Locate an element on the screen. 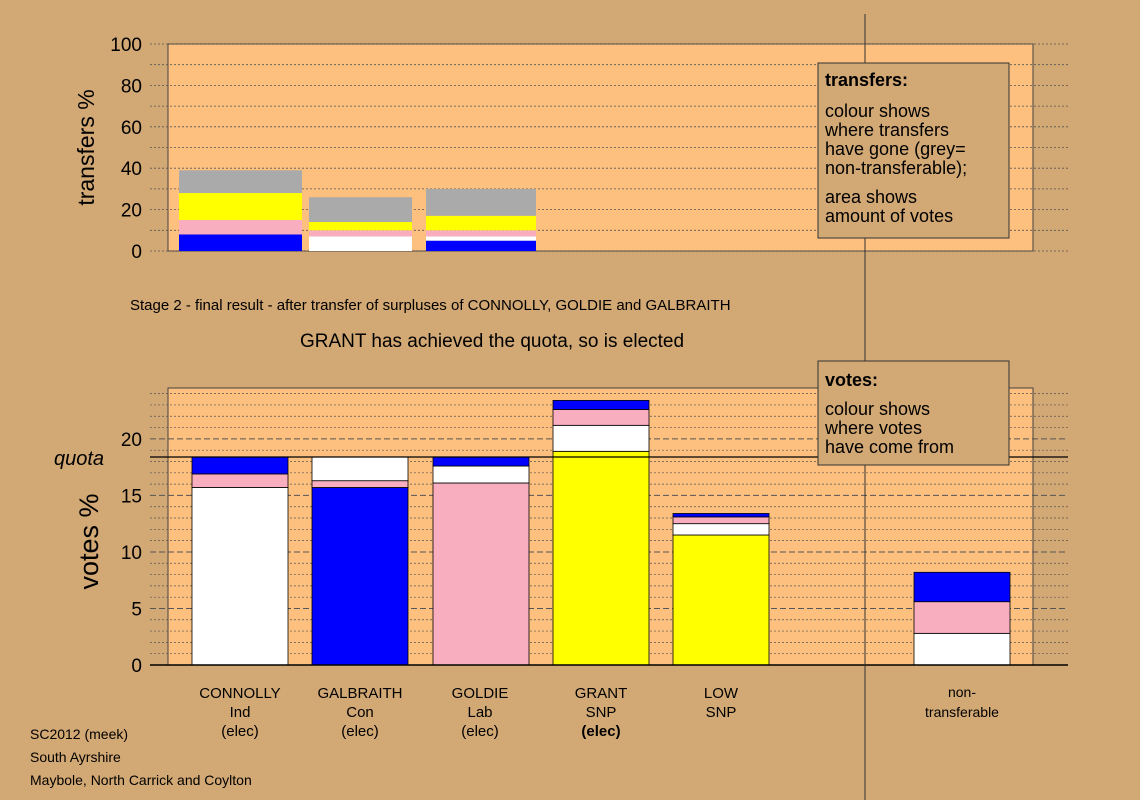 This screenshot has width=1140, height=800. candidate-name: LOW is located at coordinates (721, 693).